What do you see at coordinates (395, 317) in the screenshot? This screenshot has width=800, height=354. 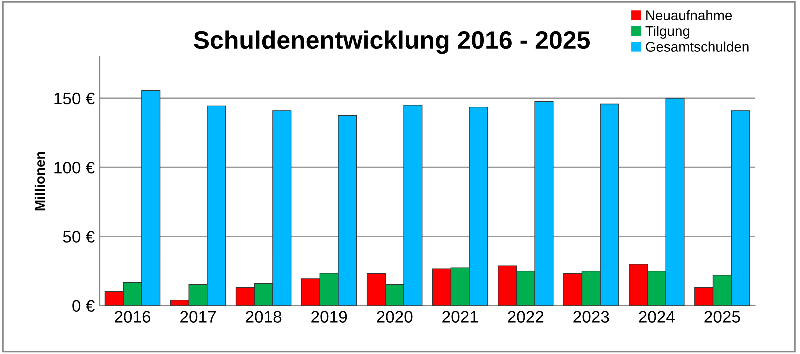 I see `x-tick-label: 2020` at bounding box center [395, 317].